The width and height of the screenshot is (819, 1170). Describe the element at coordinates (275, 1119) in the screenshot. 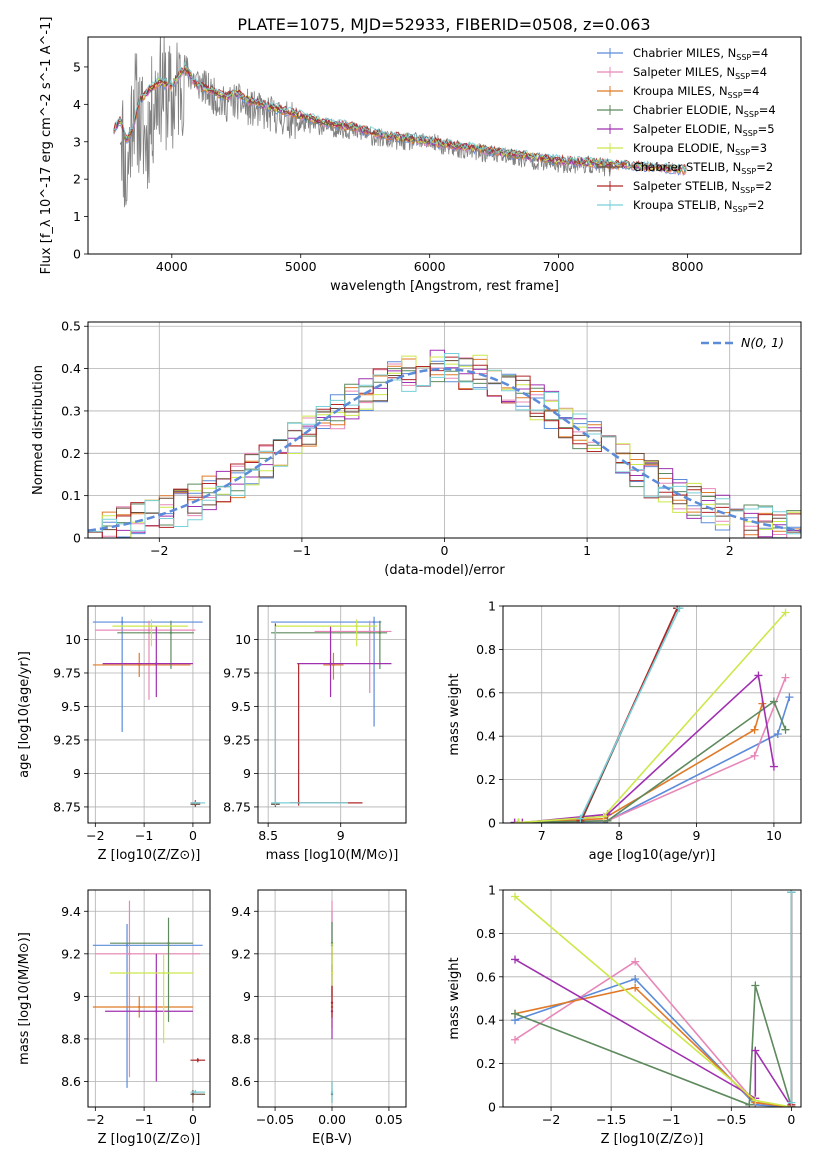

I see `x-tick-label: −0.05` at that location.